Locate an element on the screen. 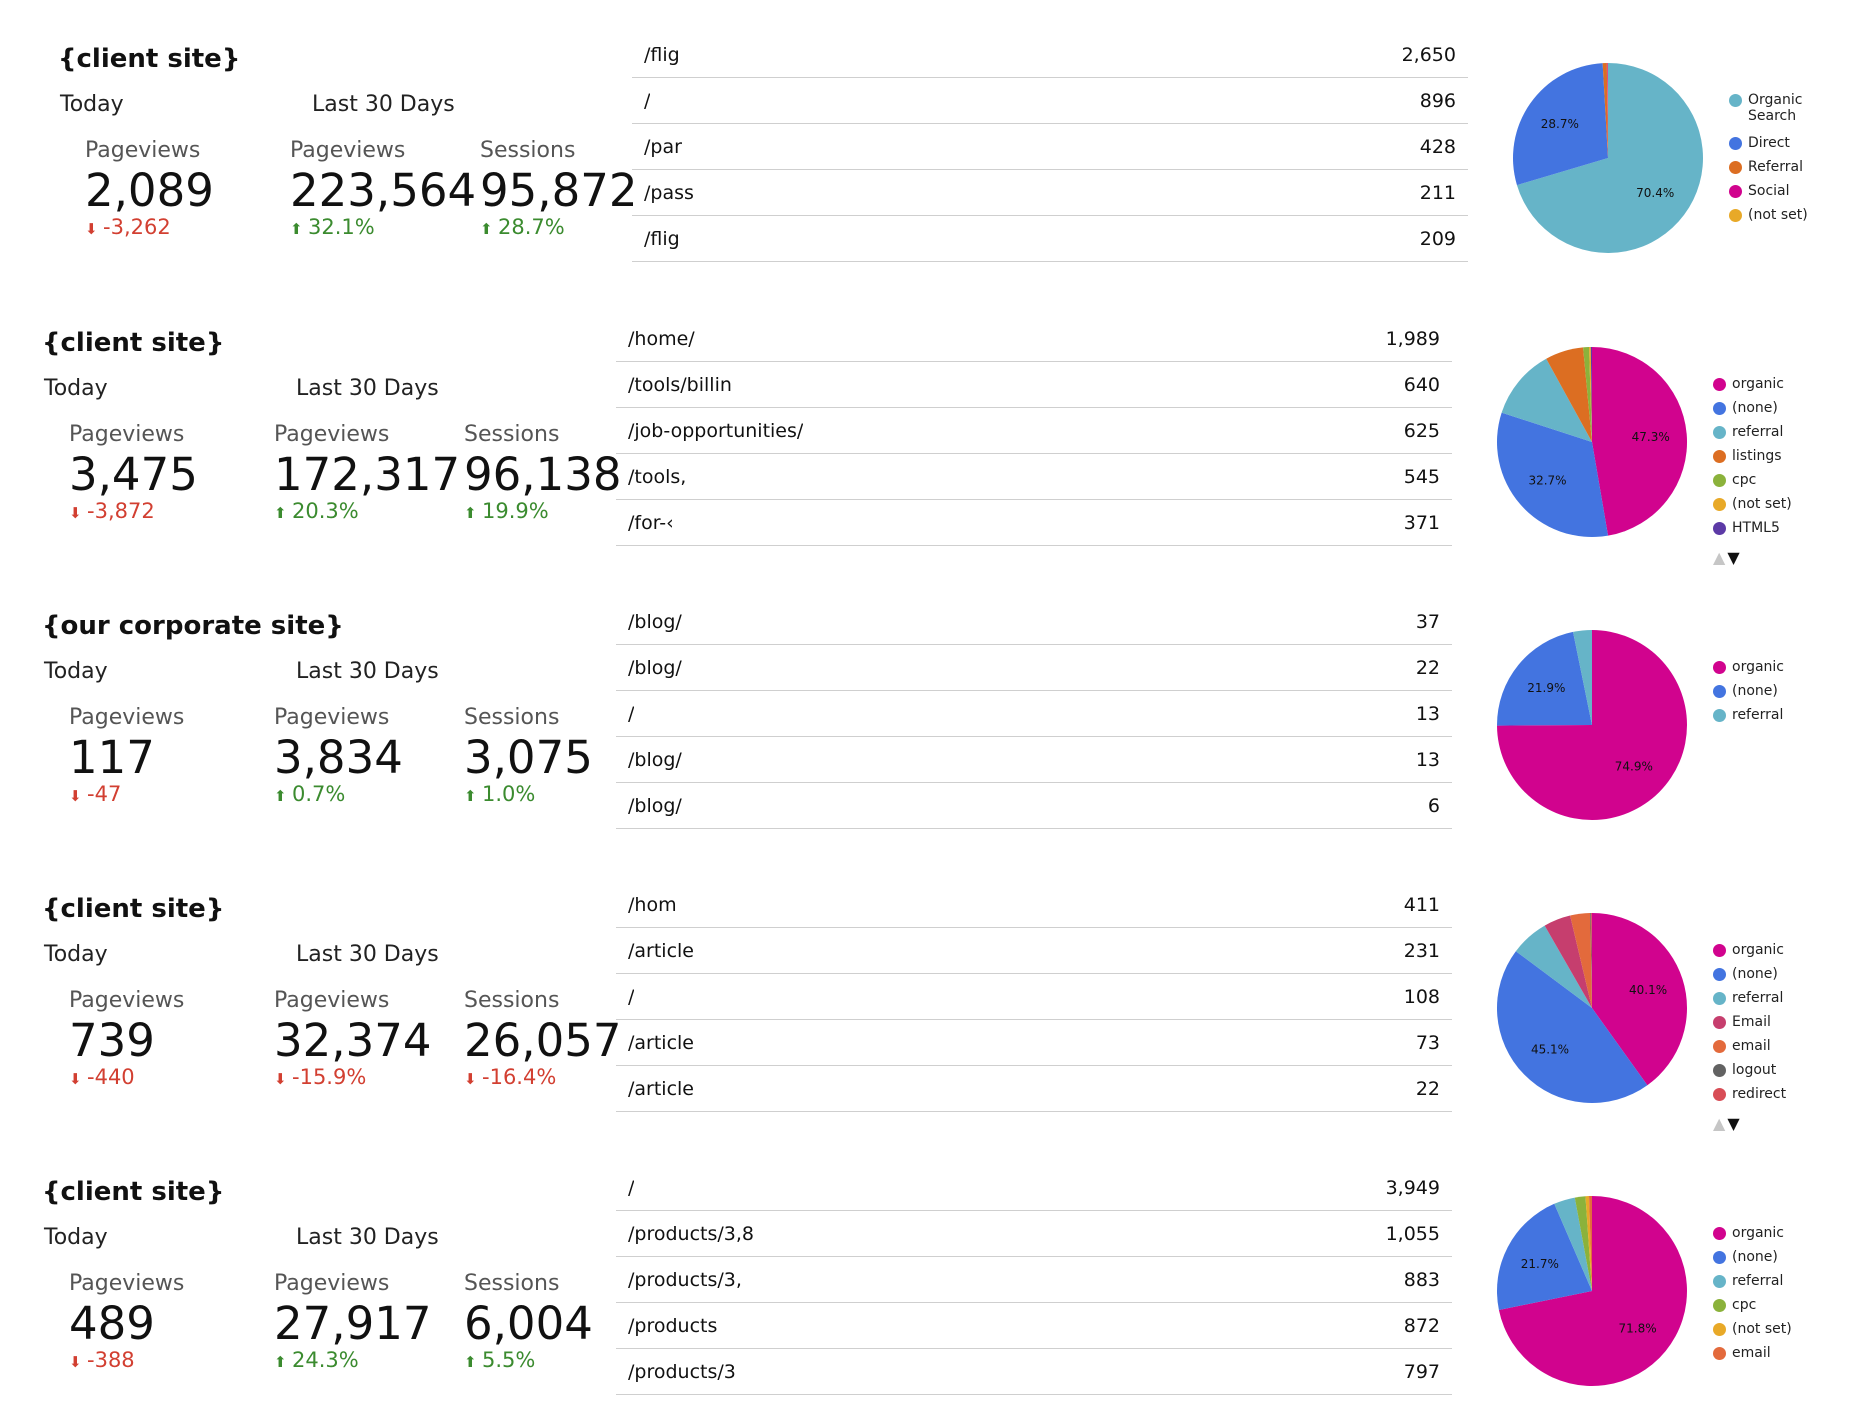 This screenshot has height=1406, width=1875. table-row: /products/3 797 is located at coordinates (1034, 1372).